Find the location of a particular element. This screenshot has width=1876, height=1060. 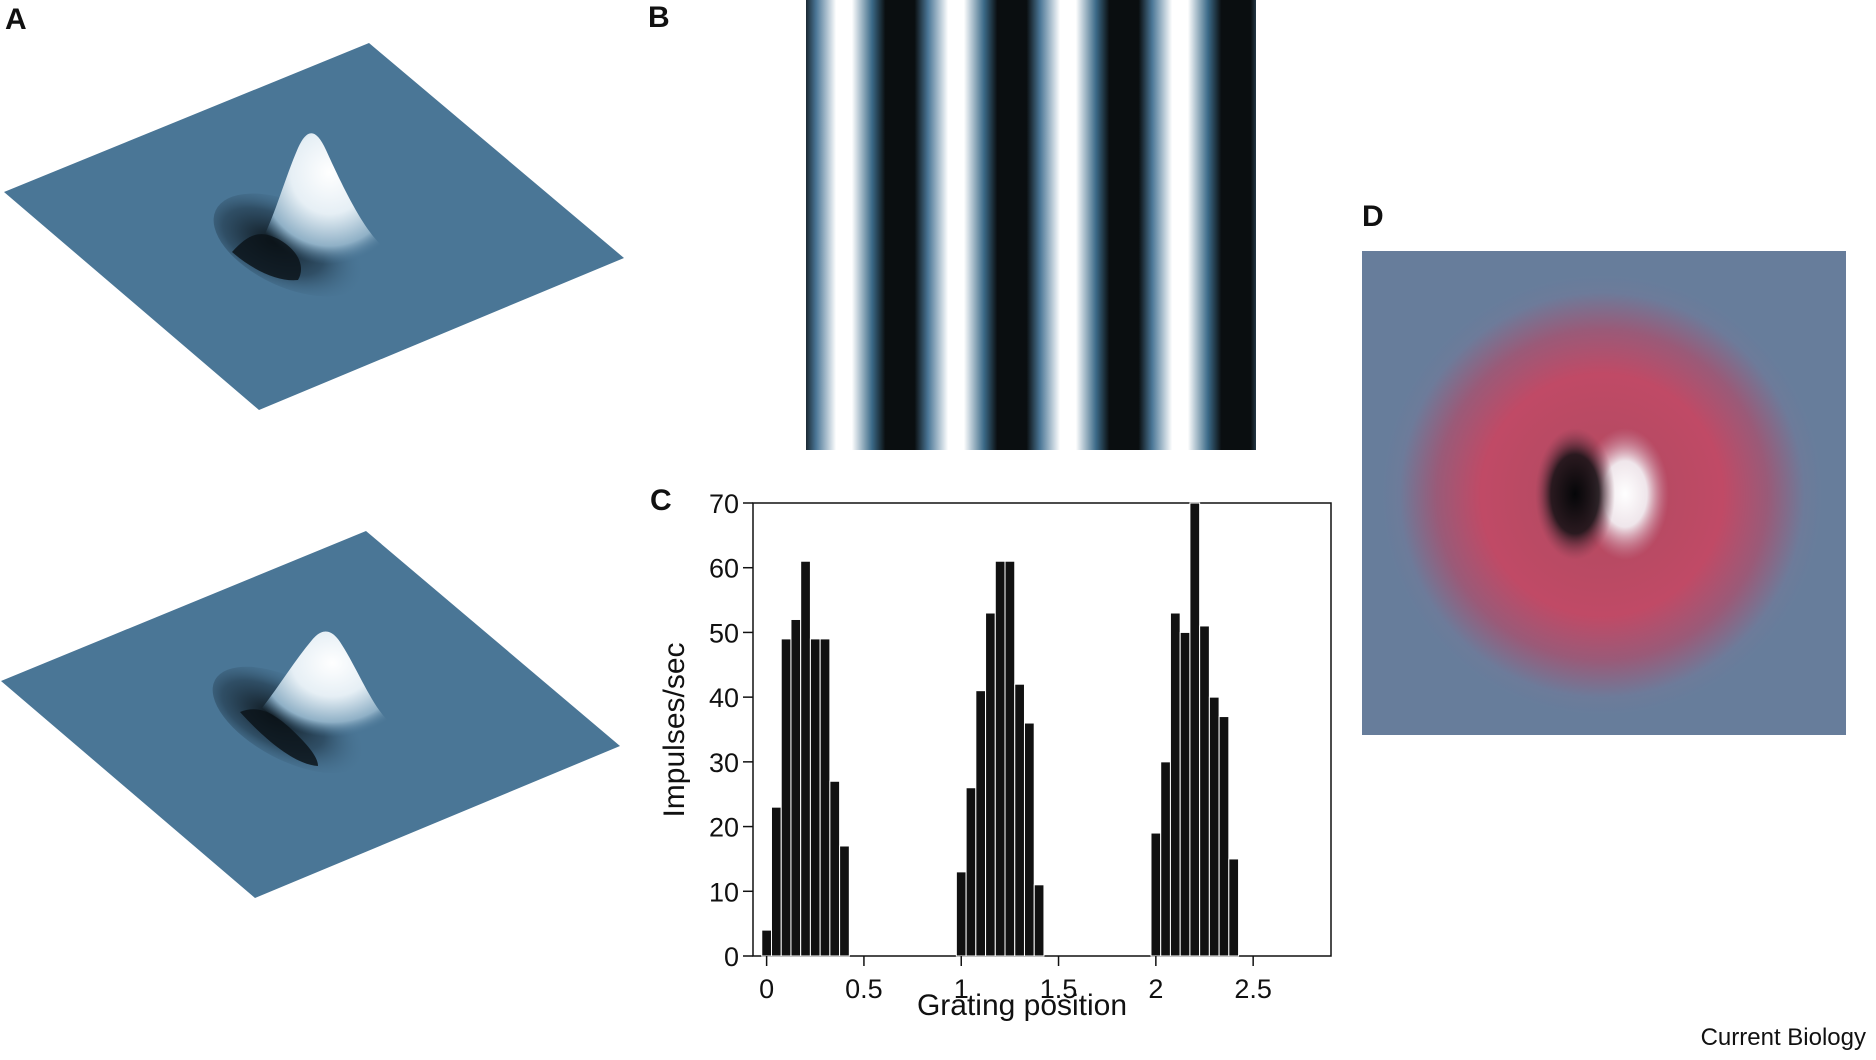

bars-layer is located at coordinates (1000, 729).